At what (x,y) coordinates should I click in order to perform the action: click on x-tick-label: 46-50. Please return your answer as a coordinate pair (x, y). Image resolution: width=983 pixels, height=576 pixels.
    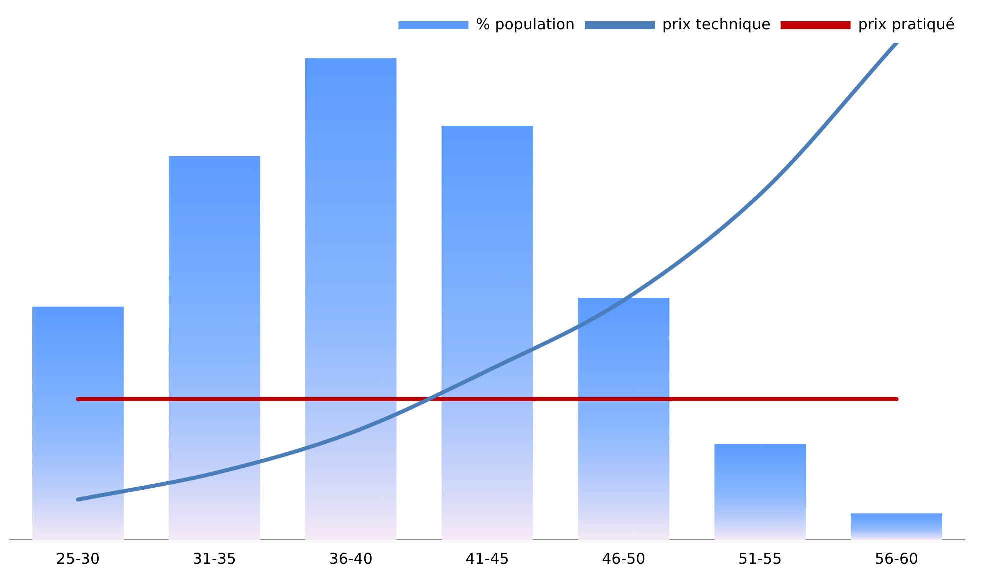
    Looking at the image, I should click on (624, 559).